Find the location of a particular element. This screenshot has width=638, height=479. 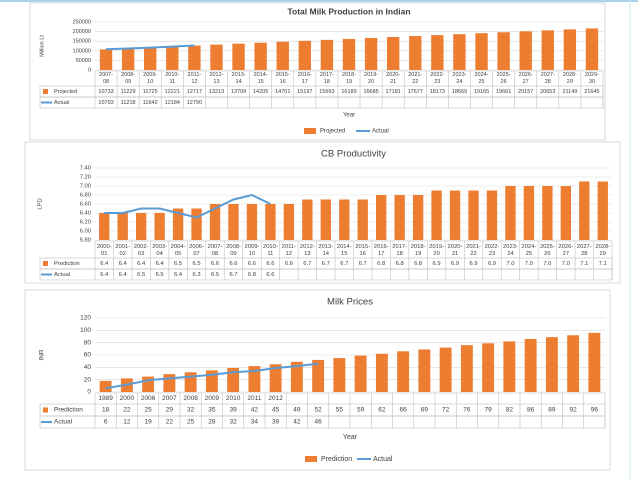

legend-label: Actual is located at coordinates (380, 132).